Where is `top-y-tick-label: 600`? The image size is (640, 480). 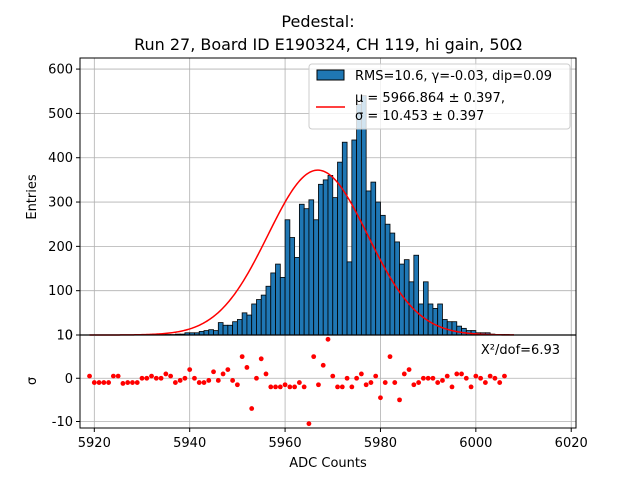
top-y-tick-label: 600 is located at coordinates (60, 70).